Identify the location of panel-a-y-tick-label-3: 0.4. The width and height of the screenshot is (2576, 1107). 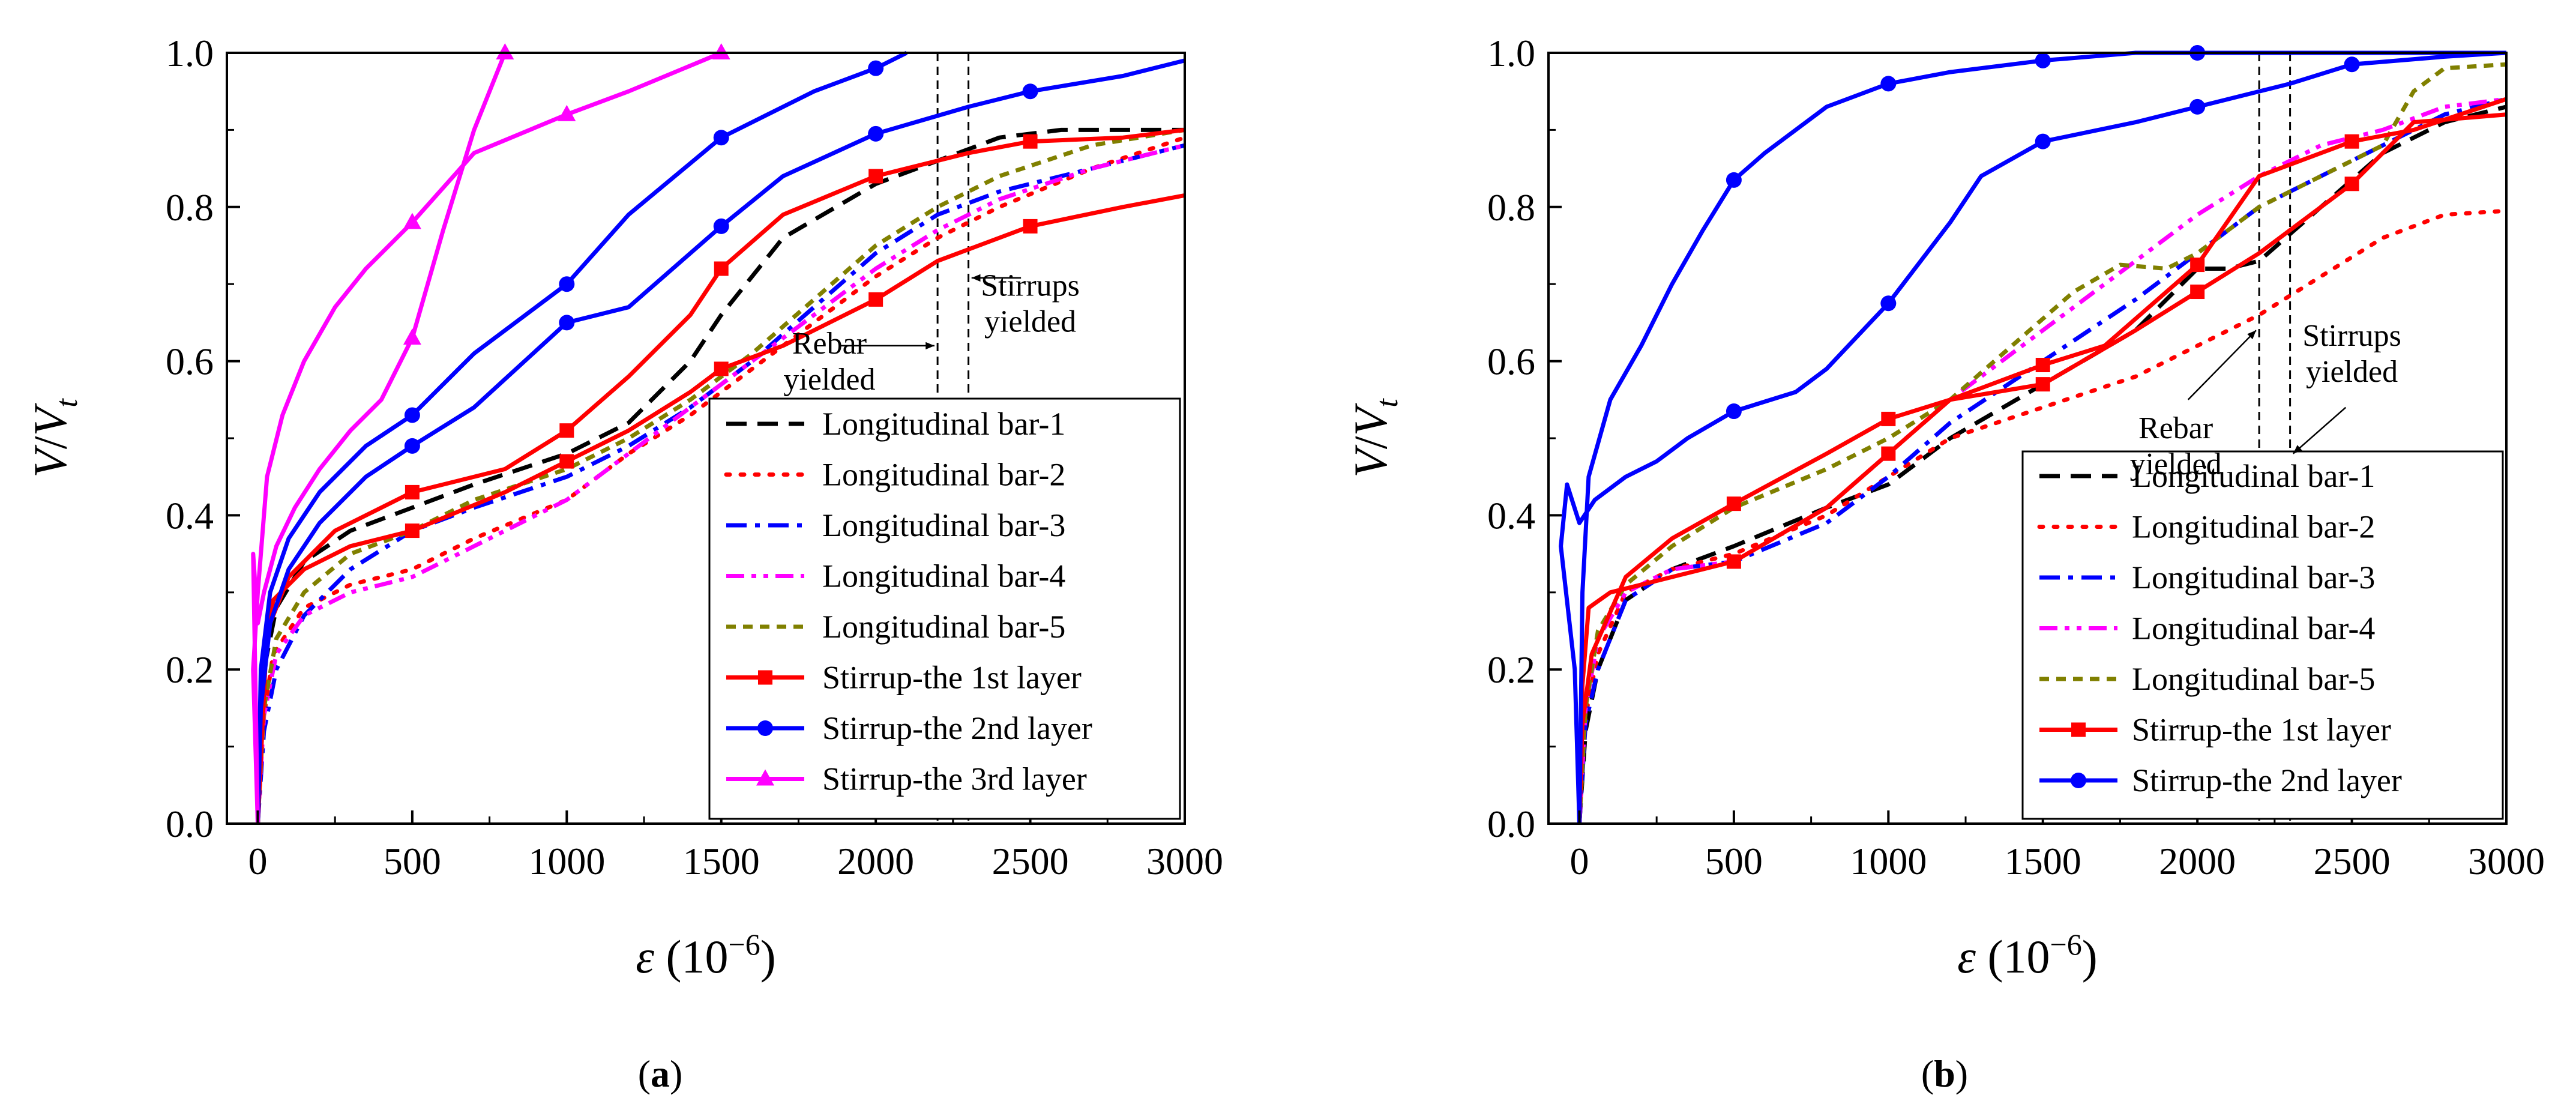
(190, 515).